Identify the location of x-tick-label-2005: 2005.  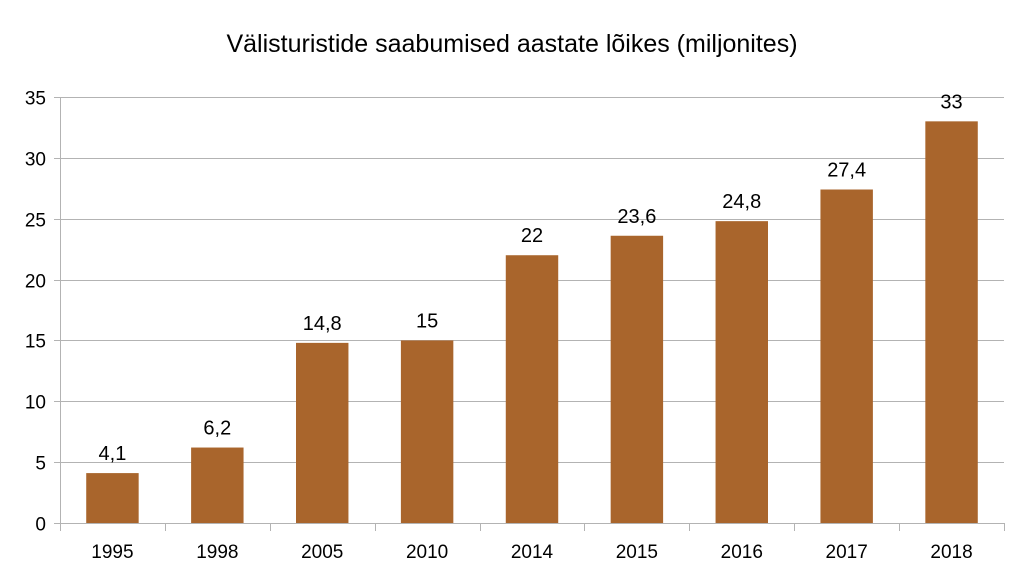
(322, 552).